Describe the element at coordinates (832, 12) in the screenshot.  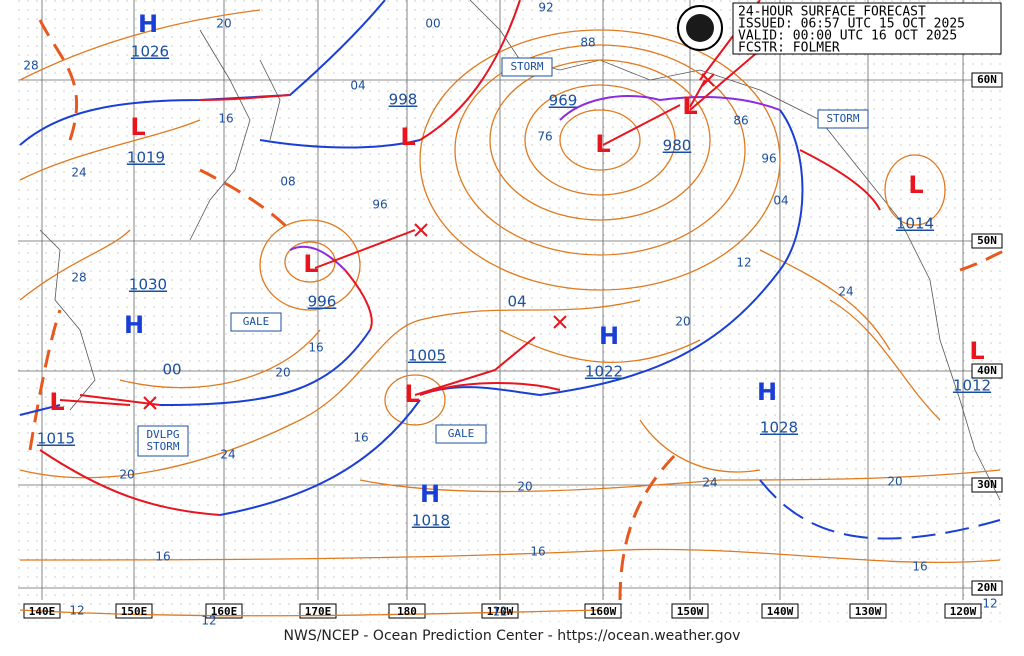
I see `header-line: 24-HOUR SURFACE FORECAST` at that location.